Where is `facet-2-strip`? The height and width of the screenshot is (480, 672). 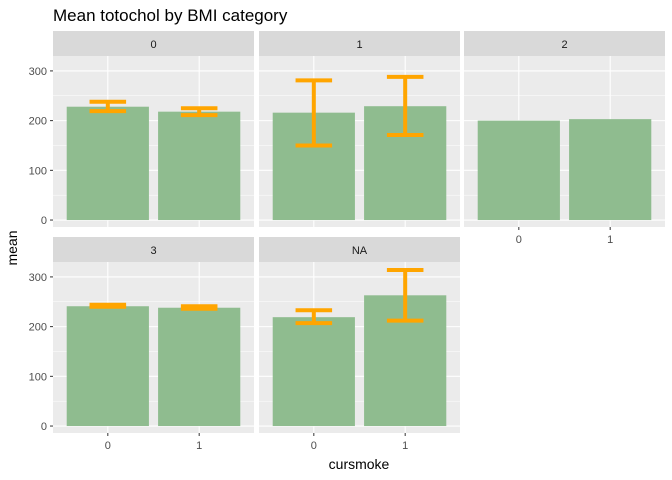 facet-2-strip is located at coordinates (564, 43).